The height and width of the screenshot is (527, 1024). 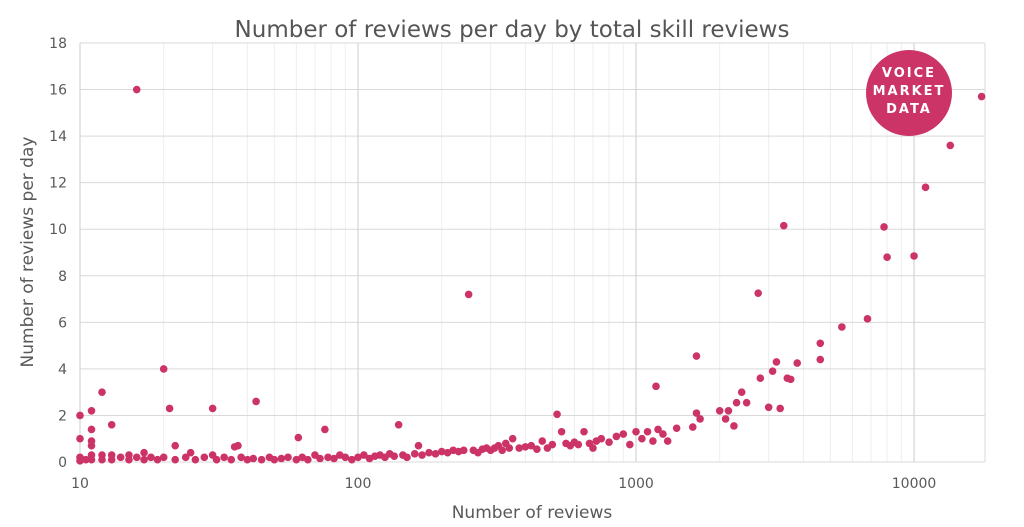 I want to click on y-axis-title: Number of reviews per day, so click(x=28, y=252).